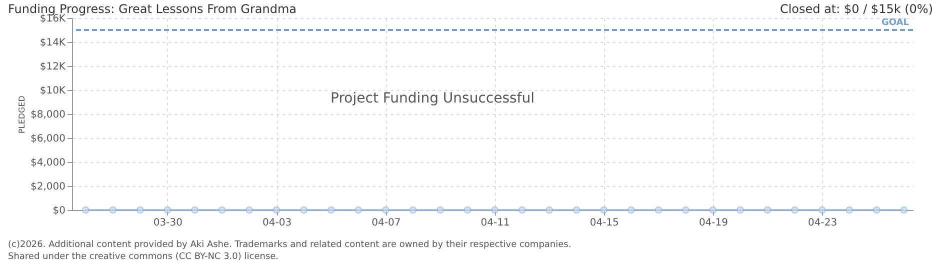 The width and height of the screenshot is (940, 270). What do you see at coordinates (167, 223) in the screenshot?
I see `x-tick-label: 03-30` at bounding box center [167, 223].